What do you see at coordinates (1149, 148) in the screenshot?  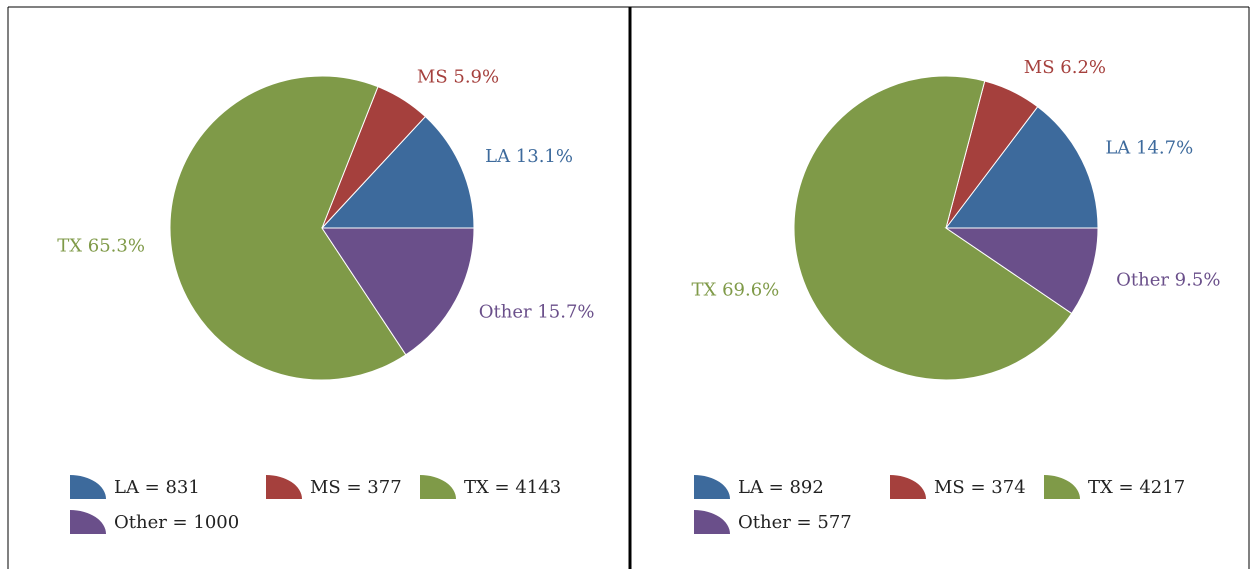 I see `slice-label: LA 14.7%` at bounding box center [1149, 148].